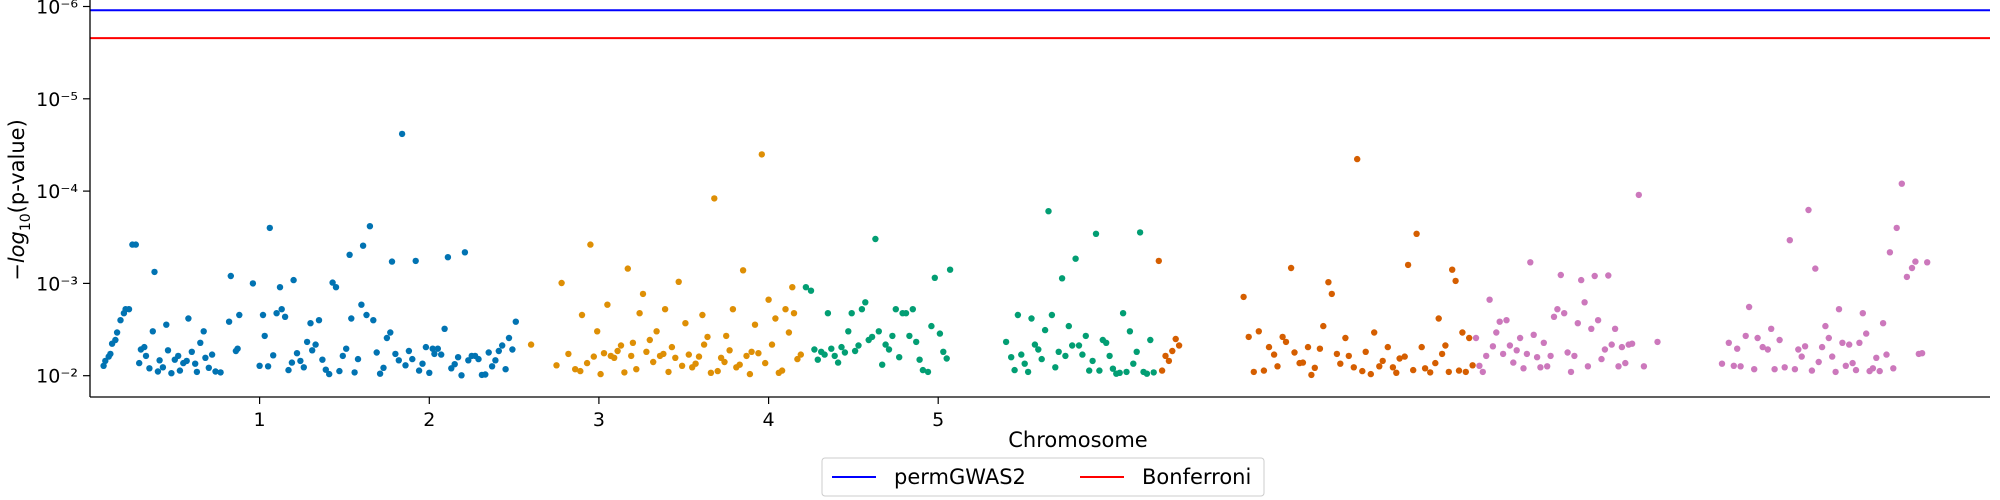 The height and width of the screenshot is (500, 2000). Describe the element at coordinates (429, 420) in the screenshot. I see `x-tick-label-2: 2` at that location.